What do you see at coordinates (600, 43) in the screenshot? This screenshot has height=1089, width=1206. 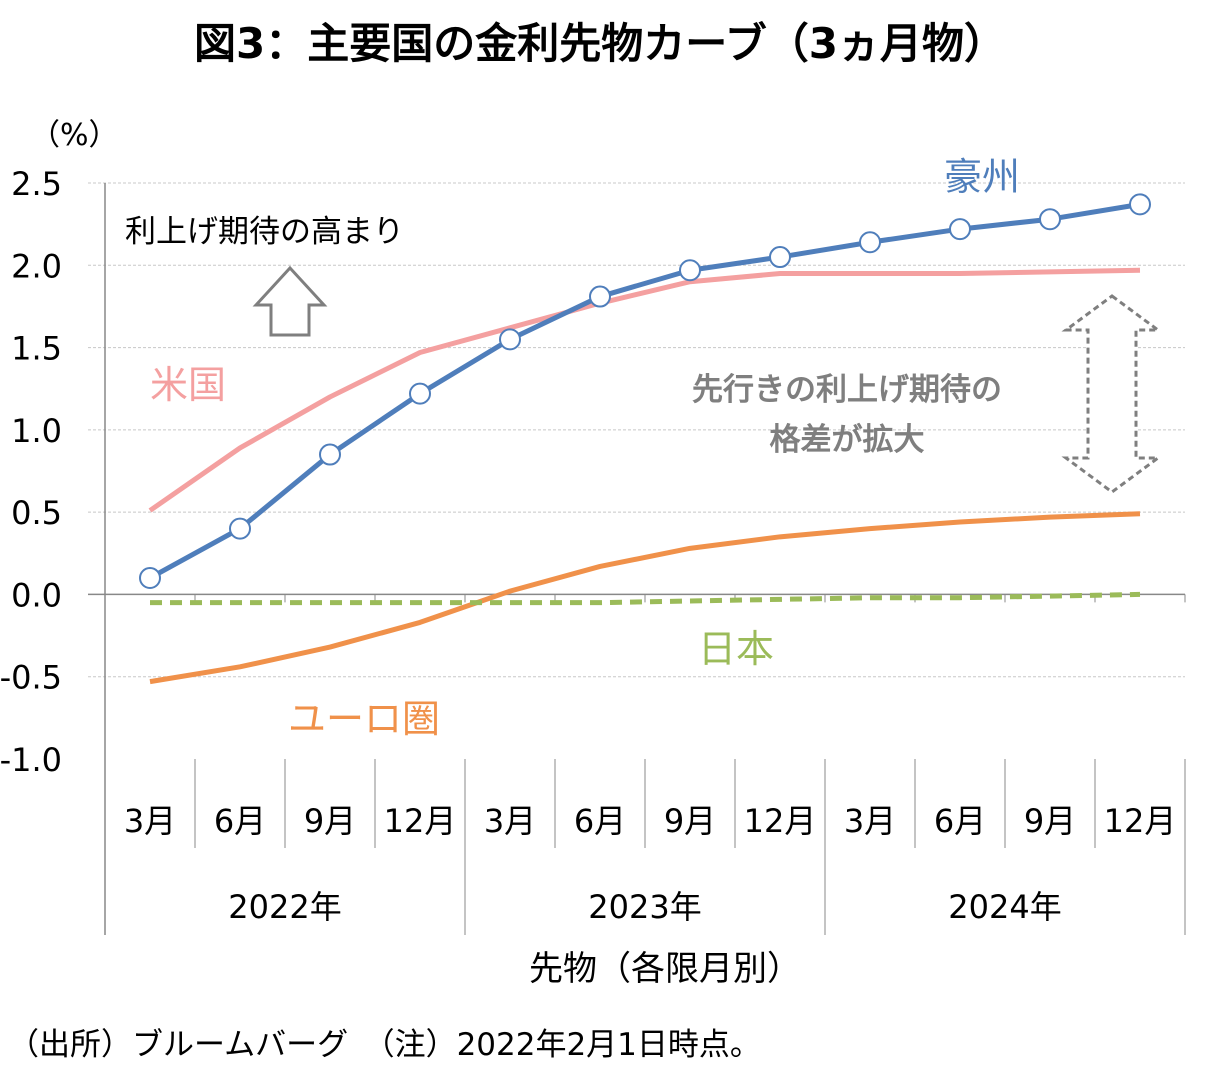 I see `chart-title: 図3：主要国の金利先物カーブ（3ヵ月物）` at bounding box center [600, 43].